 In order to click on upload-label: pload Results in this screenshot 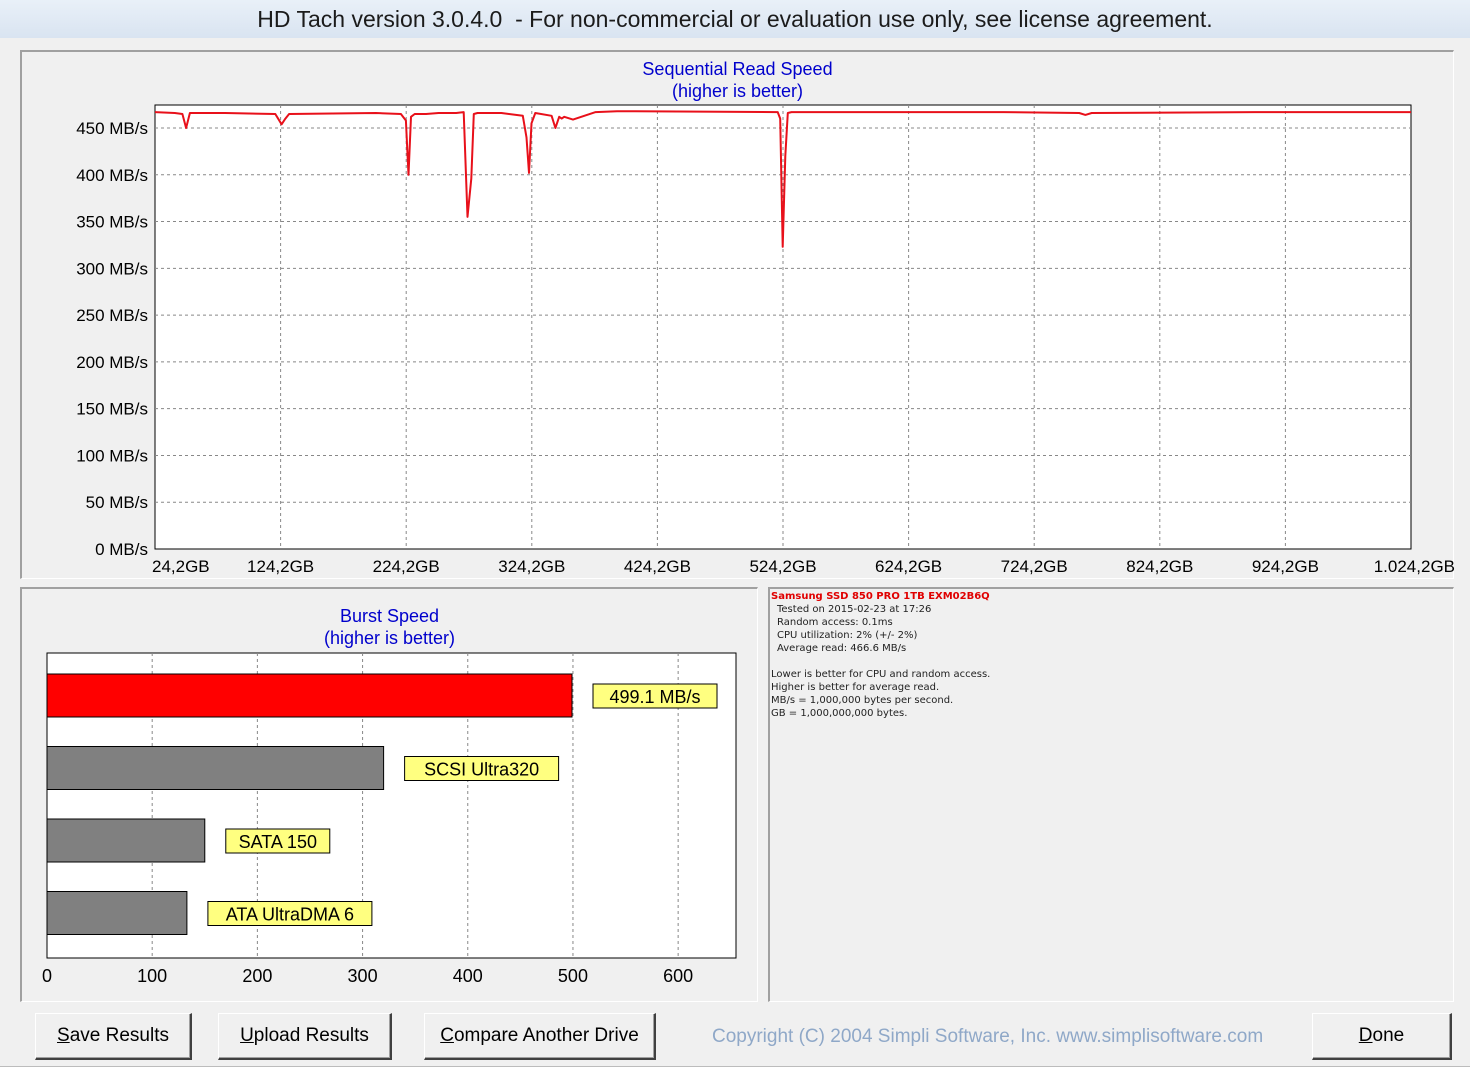, I will do `click(311, 1035)`.